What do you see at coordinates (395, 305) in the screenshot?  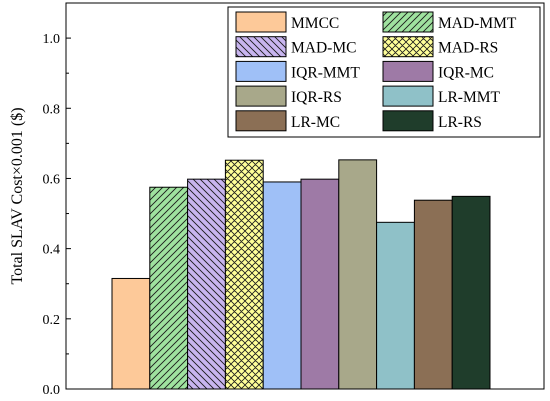 I see `bar-lr-mmt` at bounding box center [395, 305].